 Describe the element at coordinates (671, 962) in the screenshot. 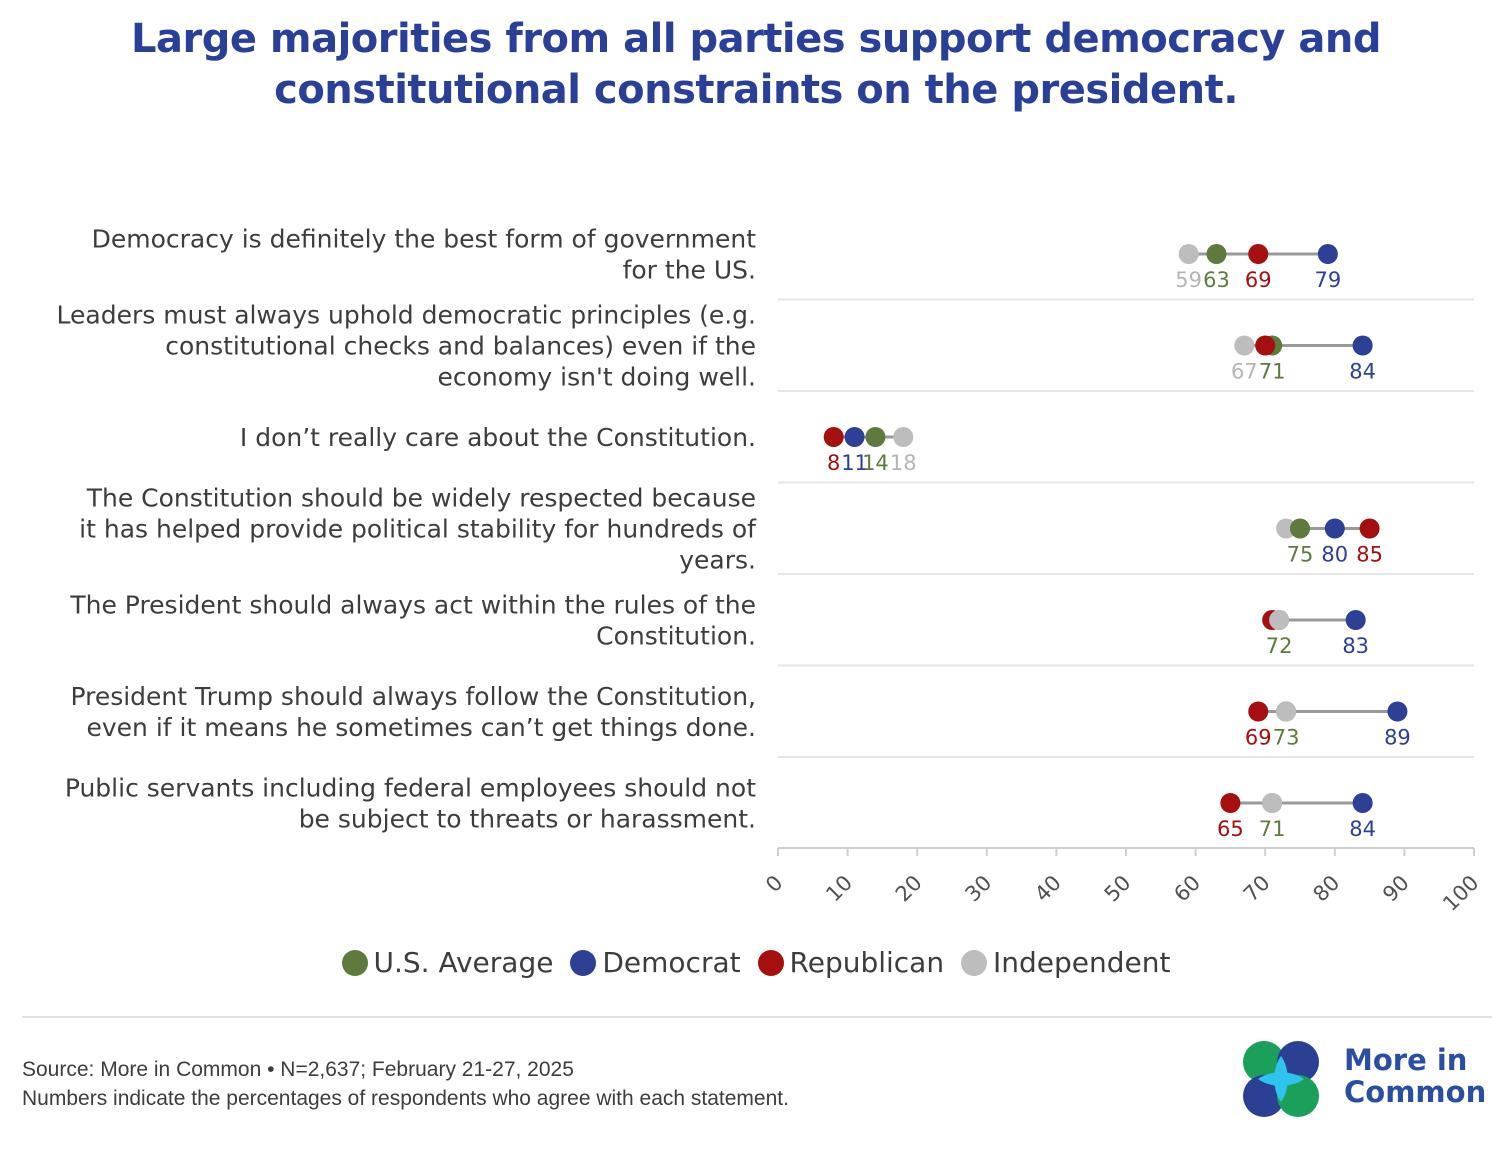

I see `legend-label-democrat: Democrat` at that location.